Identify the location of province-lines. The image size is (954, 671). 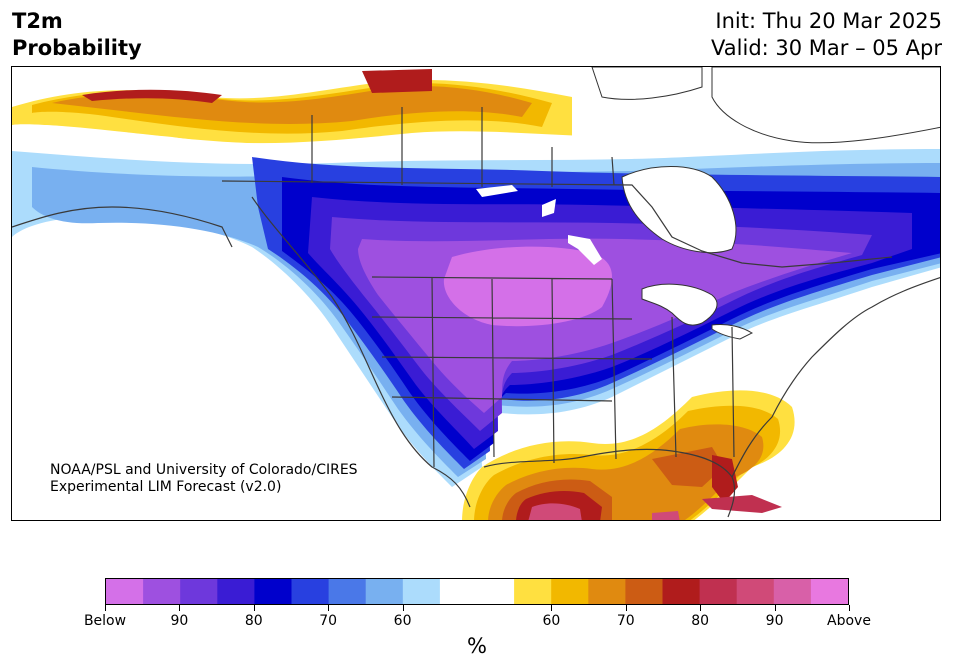
(463, 147).